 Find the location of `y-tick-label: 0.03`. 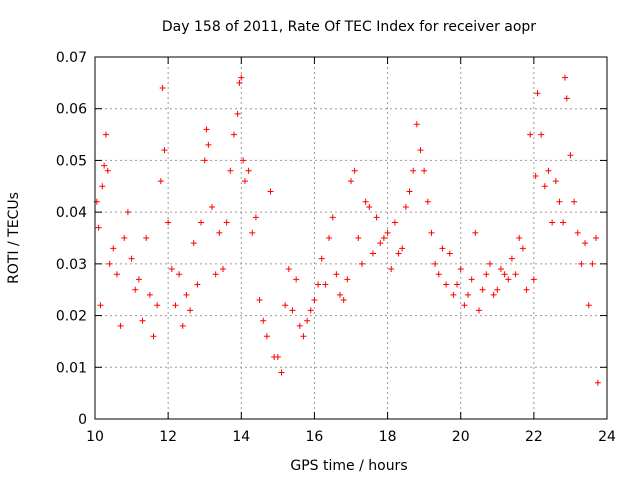

y-tick-label: 0.03 is located at coordinates (71, 265).